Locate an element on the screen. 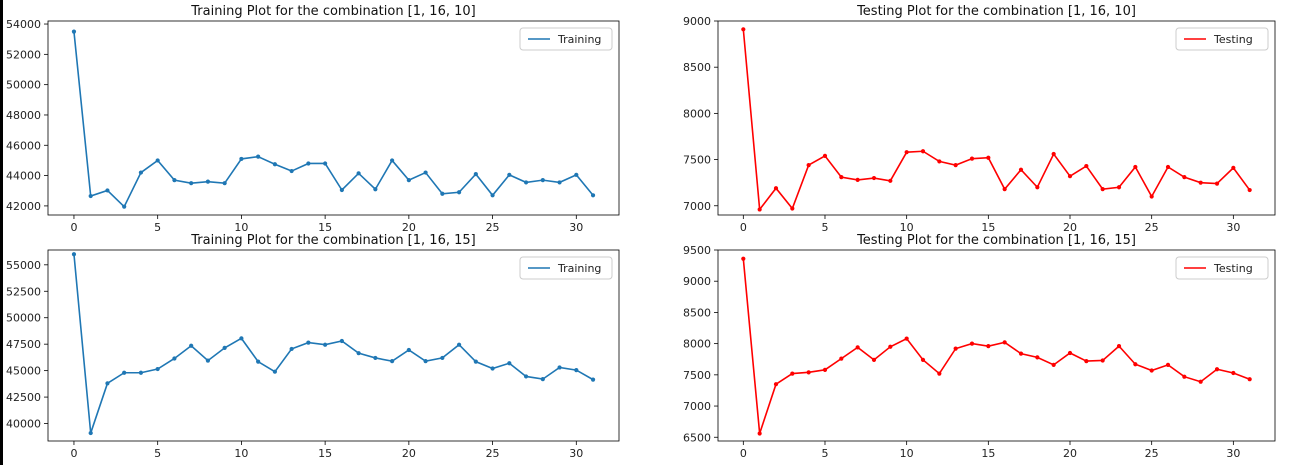  y-tick-label: 52500 is located at coordinates (23, 291).